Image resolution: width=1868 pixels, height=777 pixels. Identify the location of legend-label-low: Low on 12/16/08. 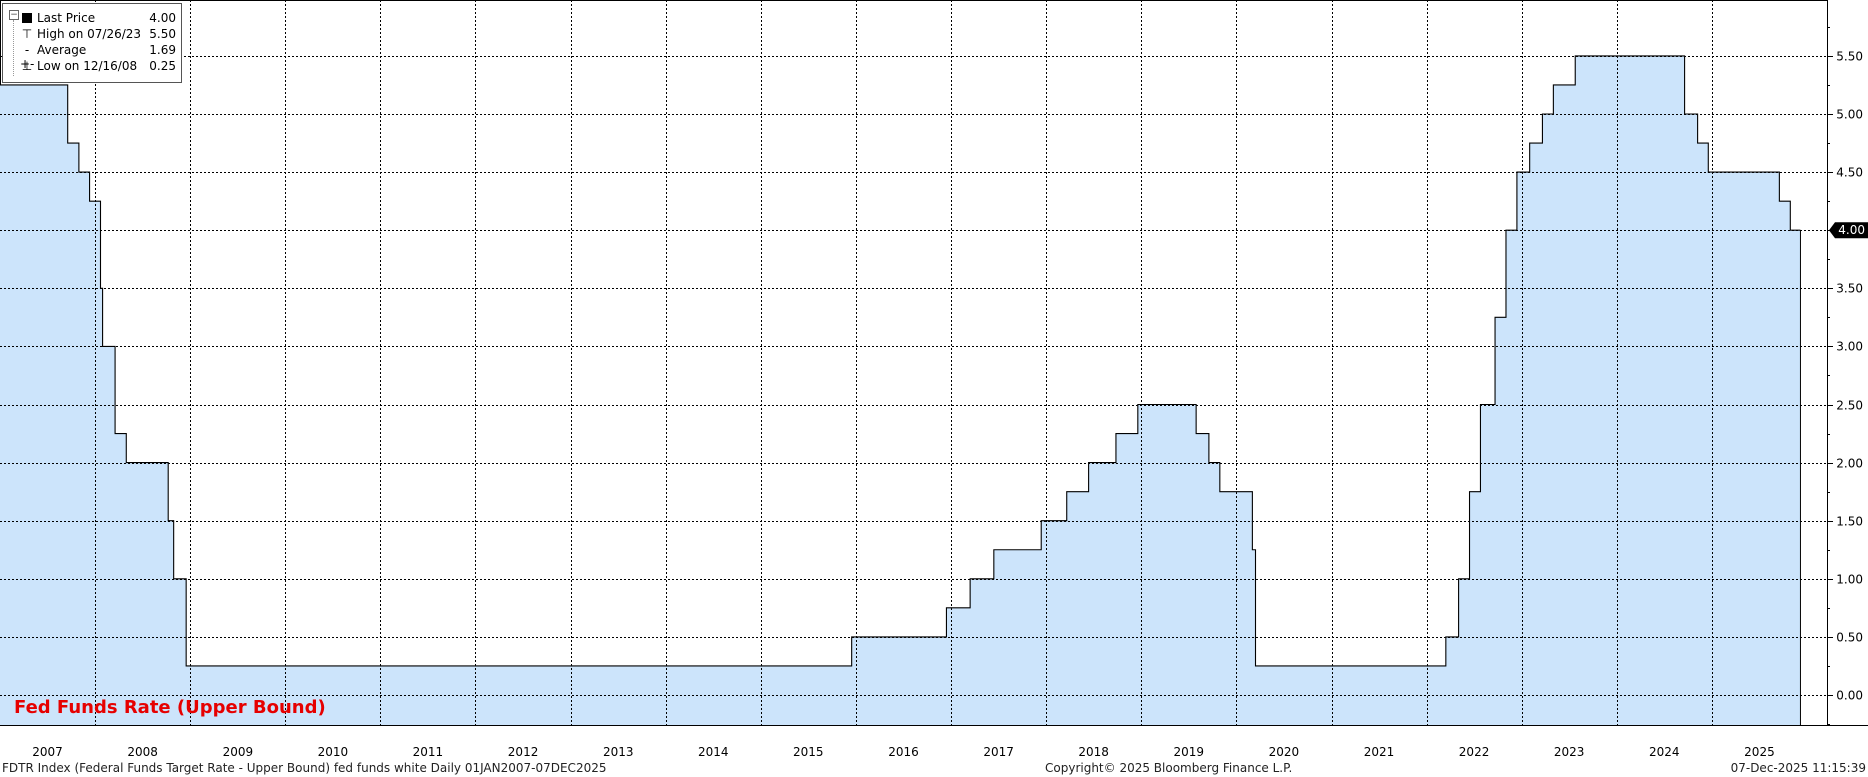
(87, 66).